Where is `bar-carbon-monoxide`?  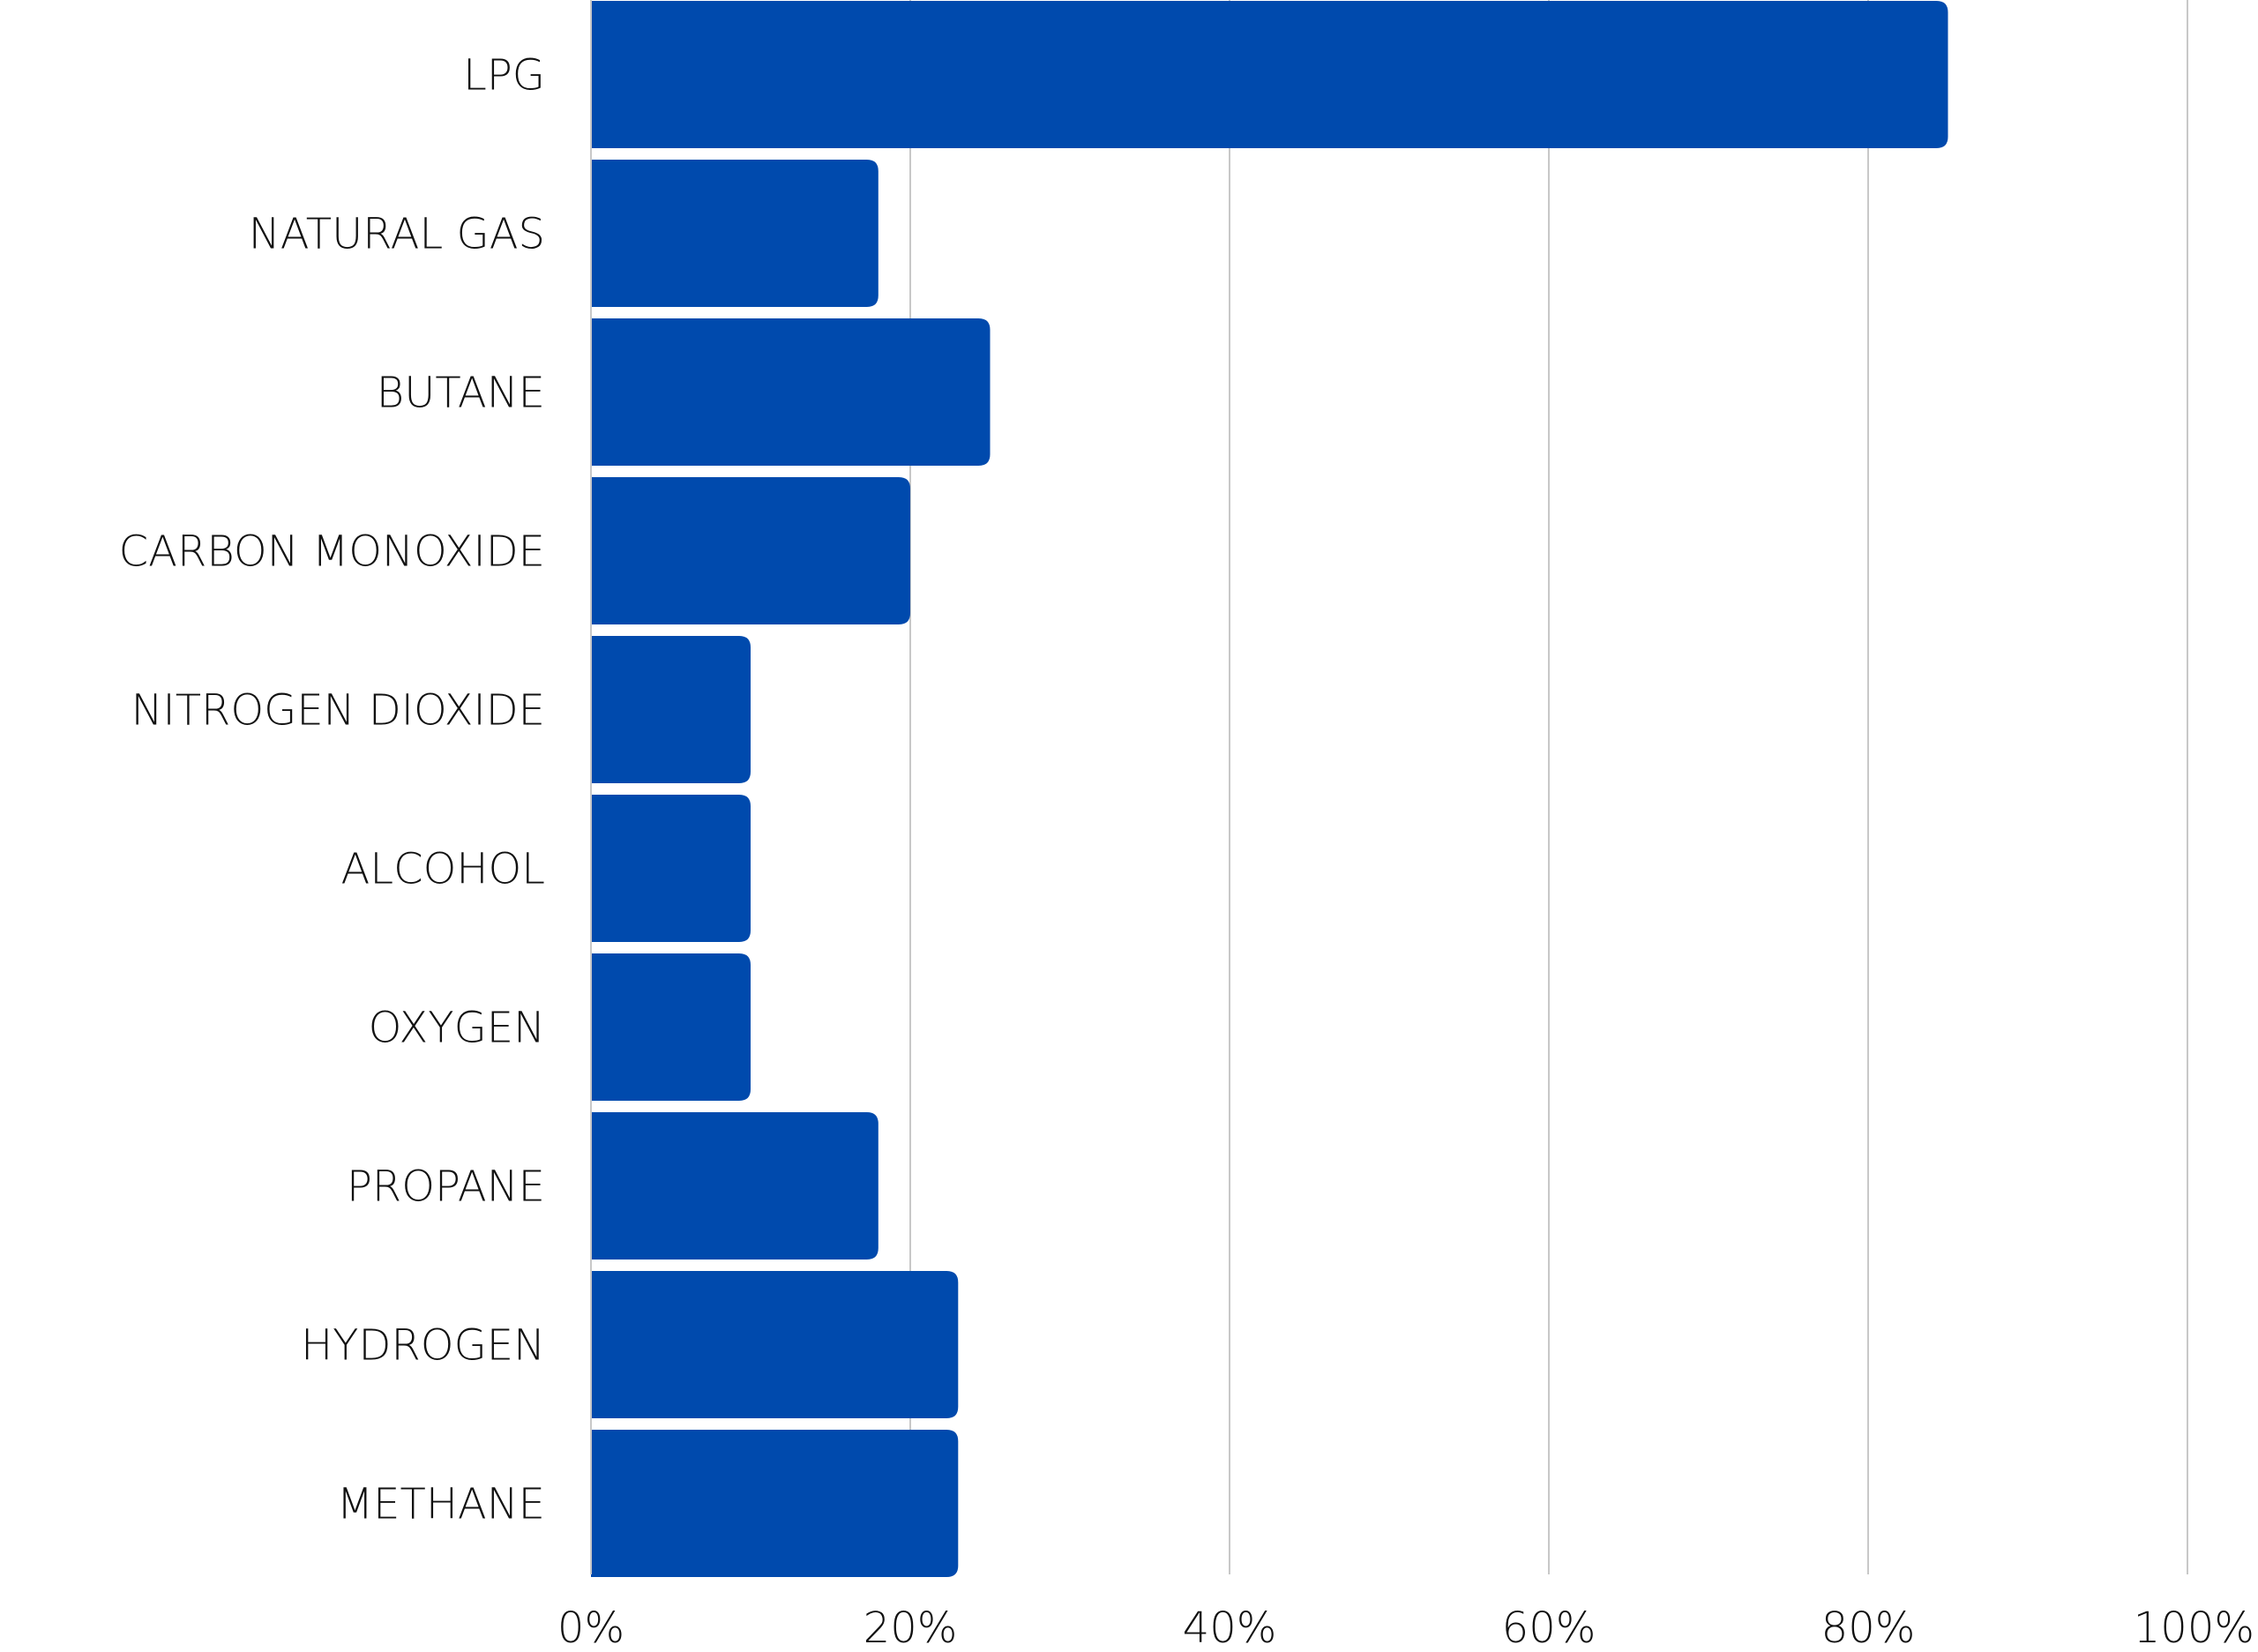 bar-carbon-monoxide is located at coordinates (751, 550).